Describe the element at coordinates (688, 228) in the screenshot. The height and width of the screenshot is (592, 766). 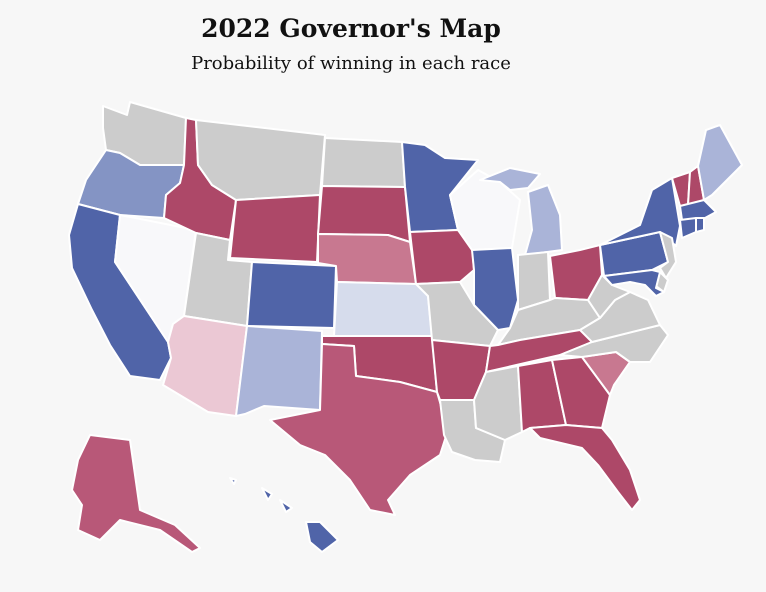
I see `state-CT` at that location.